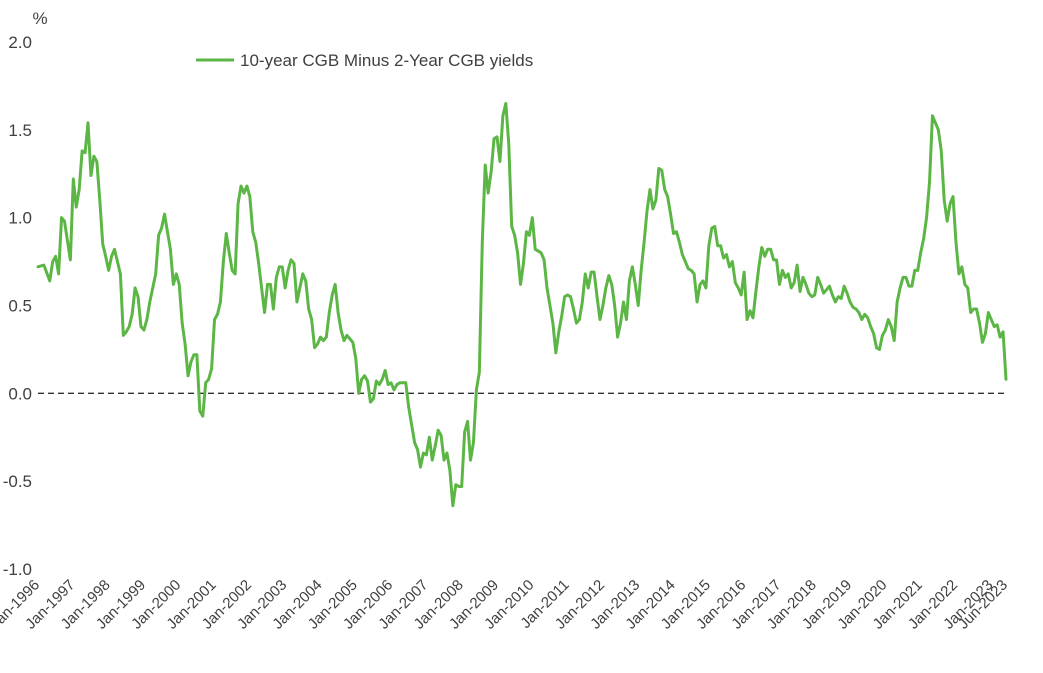 The image size is (1043, 673). What do you see at coordinates (20, 306) in the screenshot?
I see `y-tick-label: 0.5` at bounding box center [20, 306].